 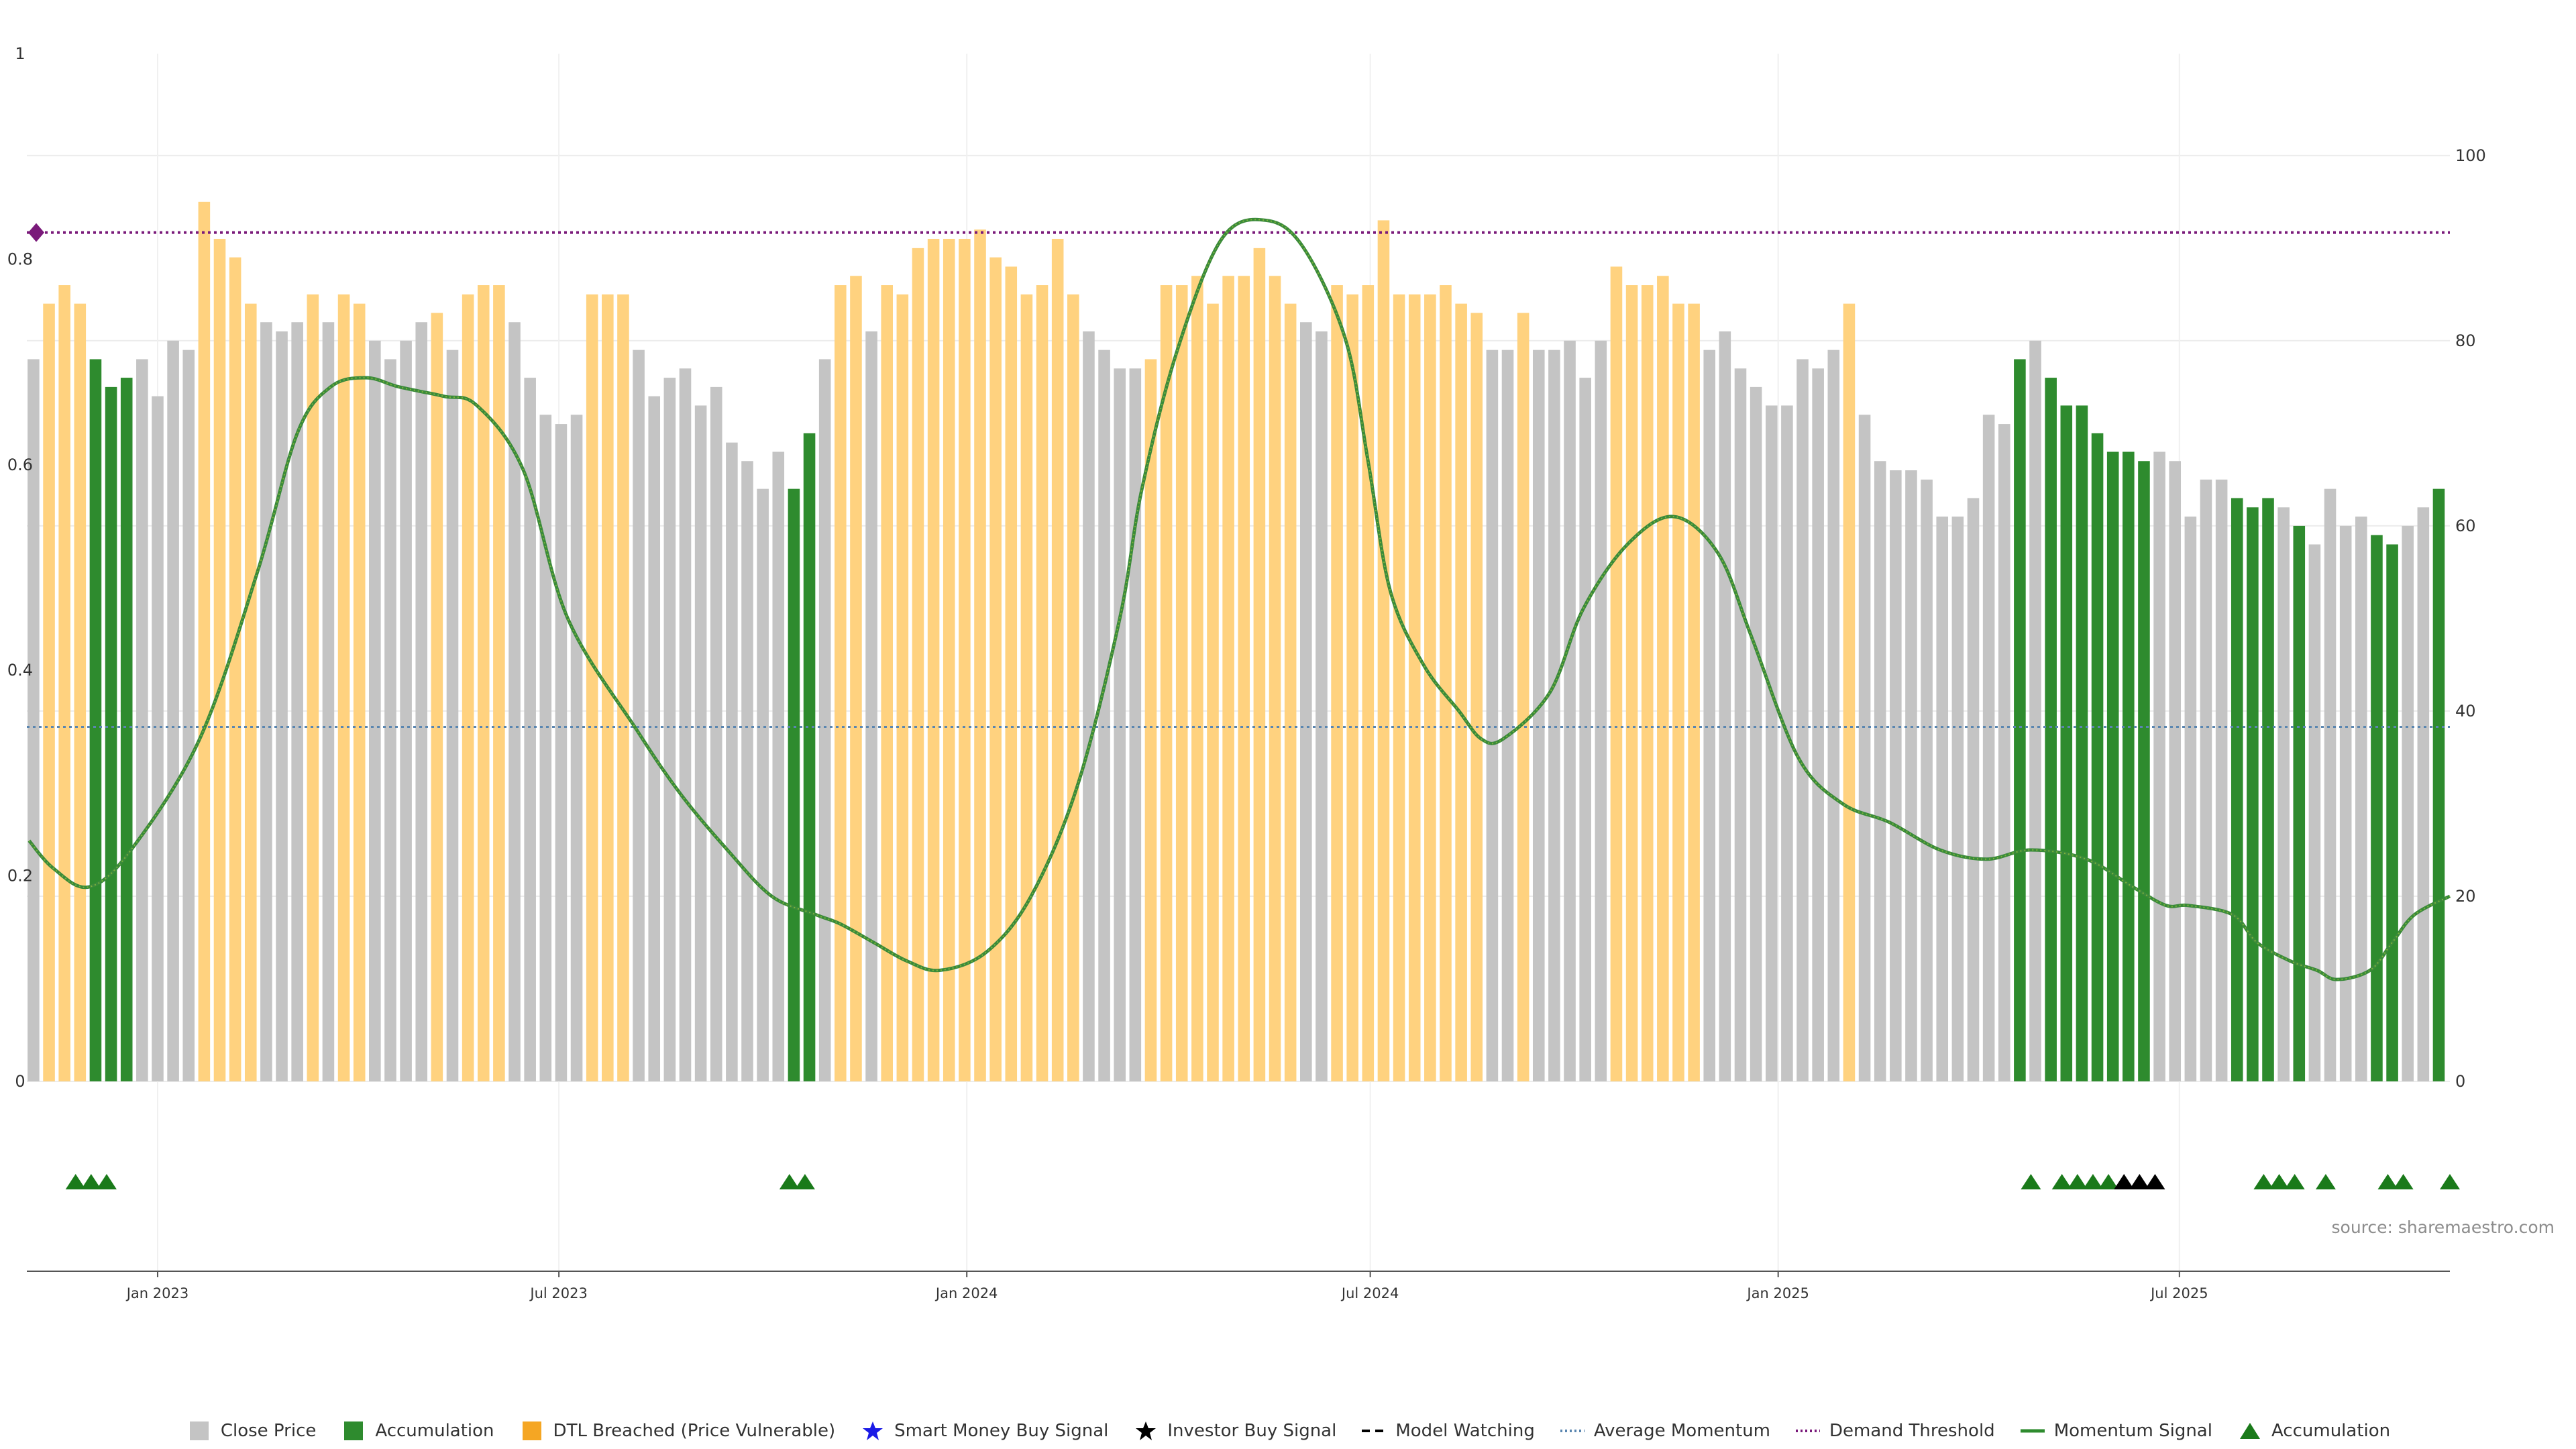 I want to click on legend-dtl-label: DTL Breached (Price Vulnerable), so click(x=694, y=1431).